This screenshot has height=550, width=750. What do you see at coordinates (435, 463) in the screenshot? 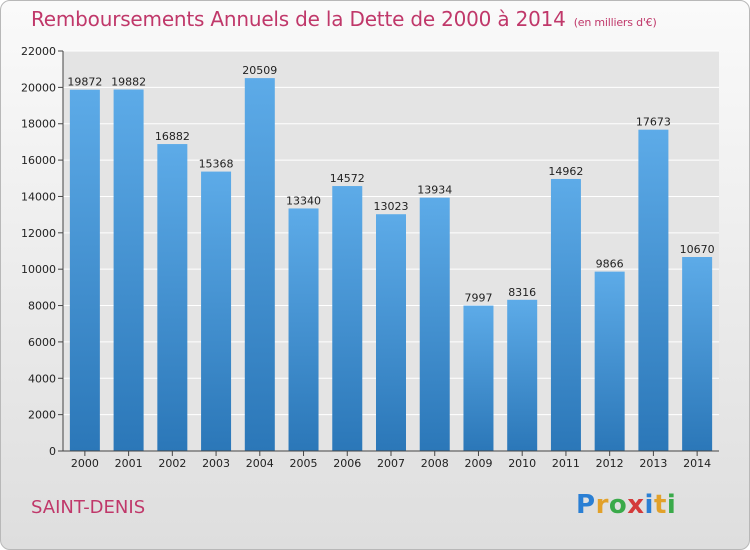
I see `x-tick-label-2008: 2008` at bounding box center [435, 463].